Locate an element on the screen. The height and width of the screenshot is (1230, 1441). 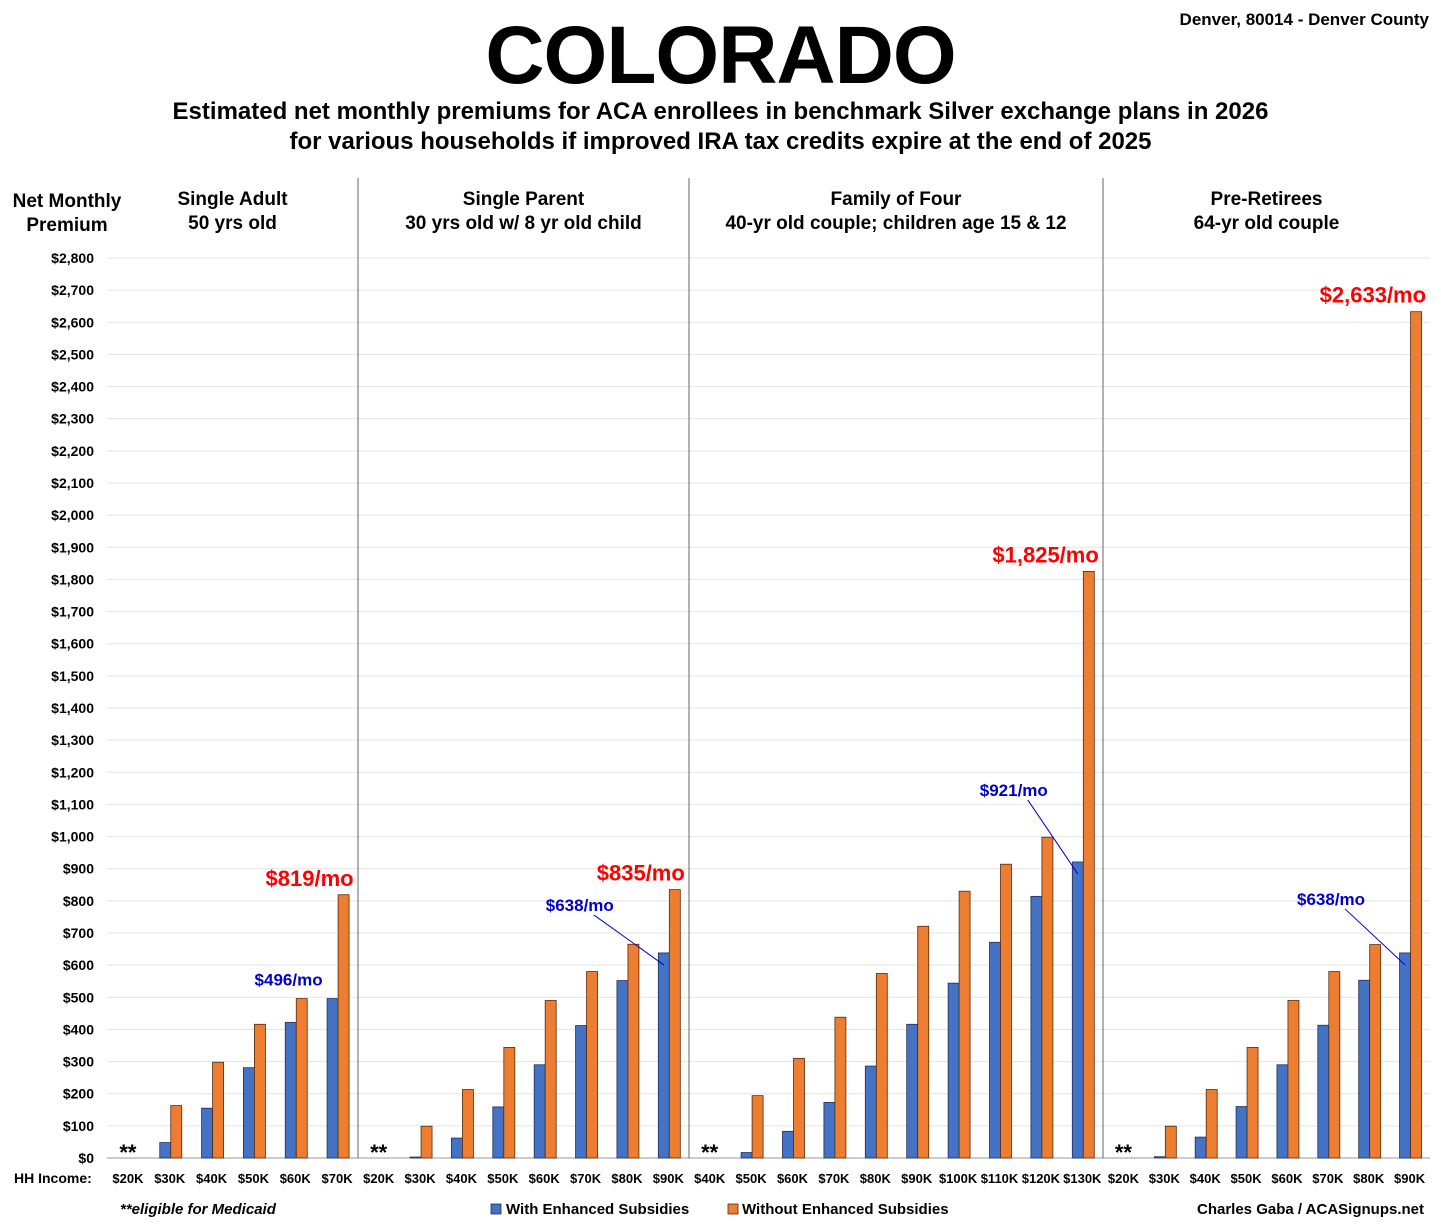
y-tick-label: $300 is located at coordinates (78, 1062).